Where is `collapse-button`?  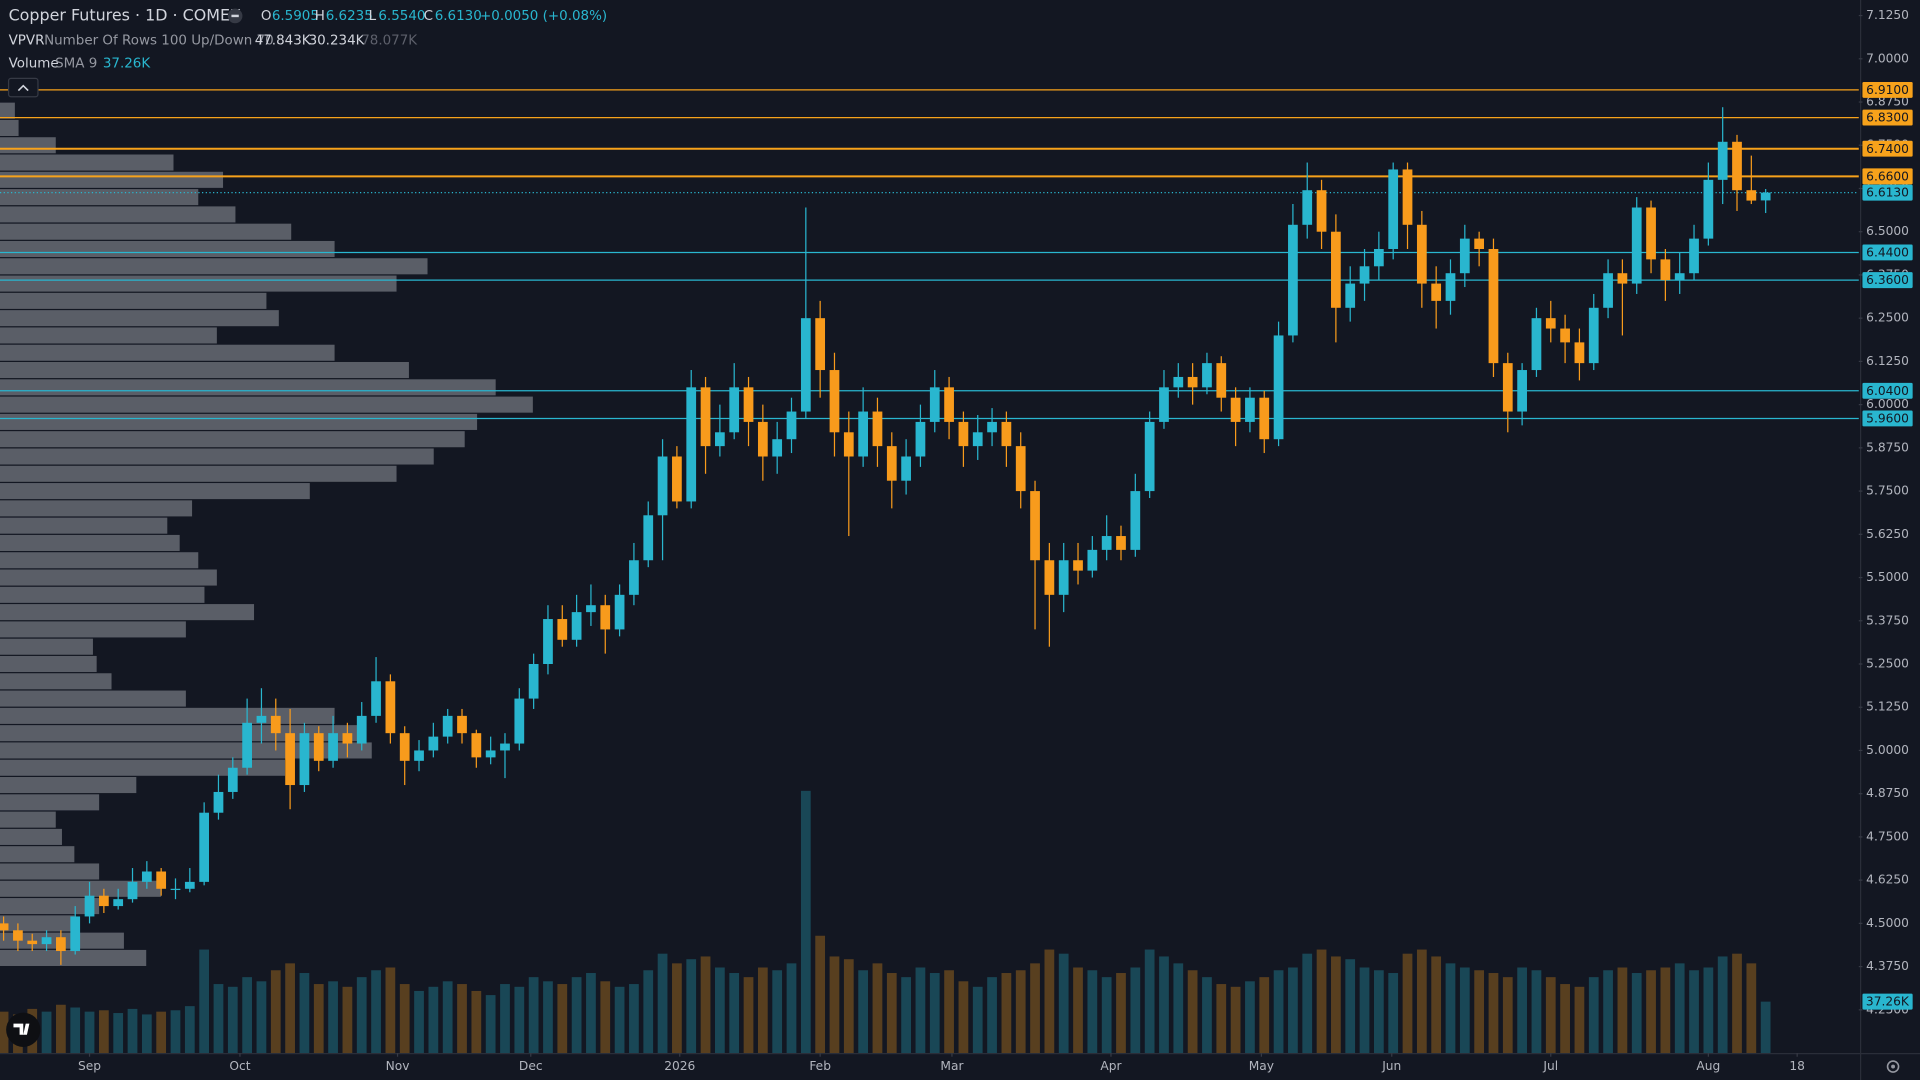 collapse-button is located at coordinates (23, 87).